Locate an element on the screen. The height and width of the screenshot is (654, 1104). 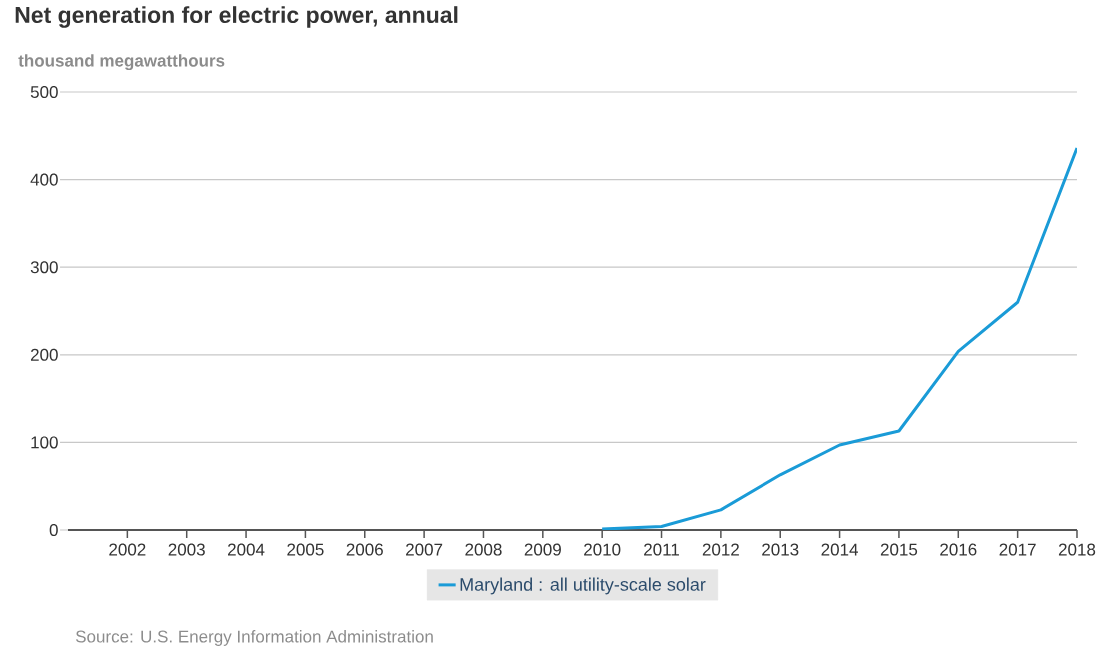
x-tick-label: 2003 is located at coordinates (186, 549).